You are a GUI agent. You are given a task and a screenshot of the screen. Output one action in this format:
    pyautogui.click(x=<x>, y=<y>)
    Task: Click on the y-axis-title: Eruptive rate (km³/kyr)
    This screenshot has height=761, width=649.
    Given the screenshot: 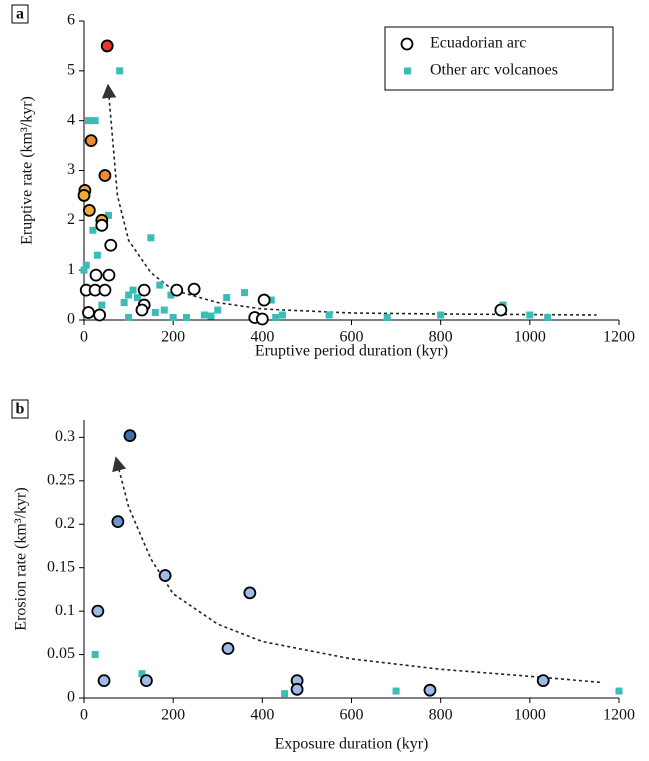 What is the action you would take?
    pyautogui.click(x=27, y=170)
    